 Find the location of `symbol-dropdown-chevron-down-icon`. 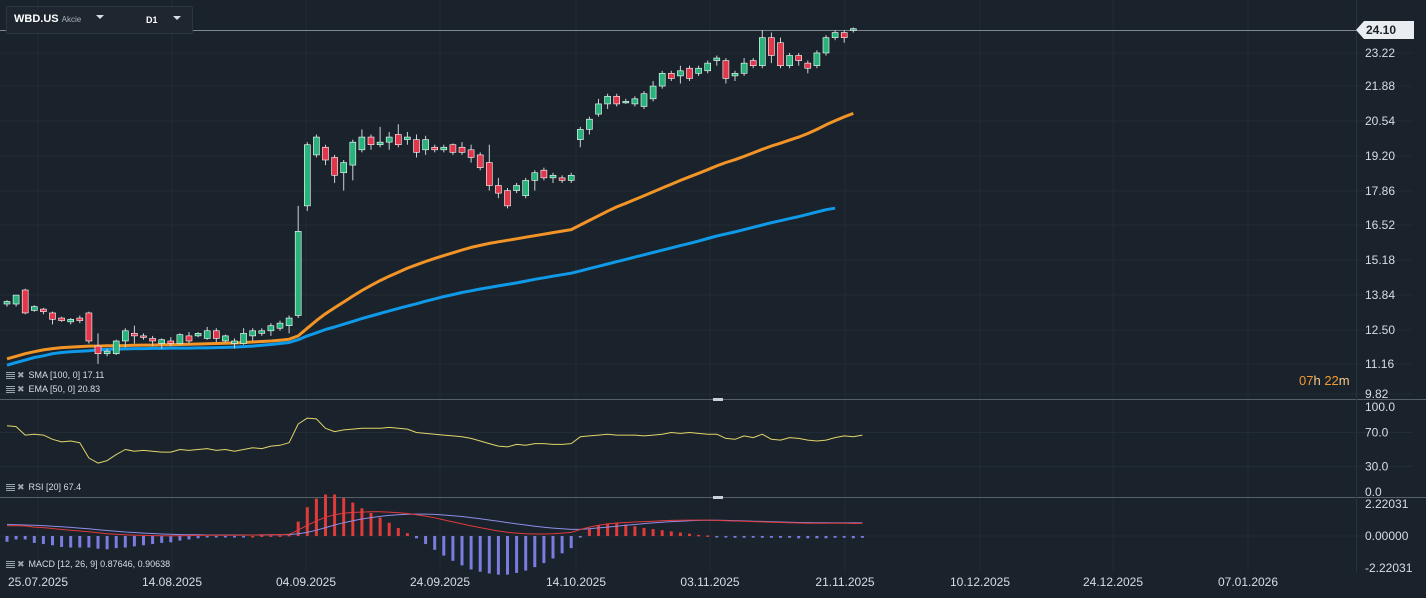

symbol-dropdown-chevron-down-icon is located at coordinates (100, 17).